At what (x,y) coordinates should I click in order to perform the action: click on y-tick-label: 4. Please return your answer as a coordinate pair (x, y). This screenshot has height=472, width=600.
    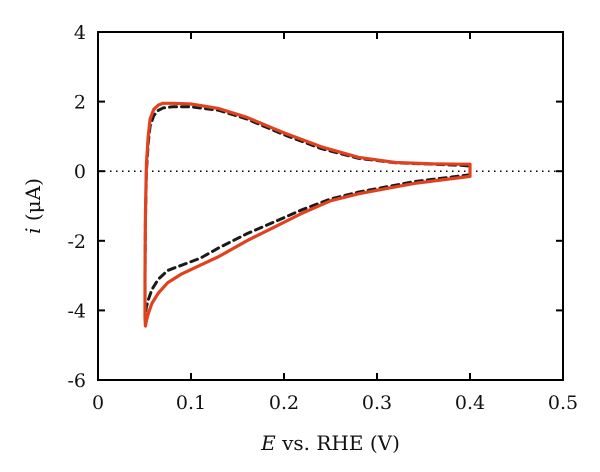
    Looking at the image, I should click on (80, 33).